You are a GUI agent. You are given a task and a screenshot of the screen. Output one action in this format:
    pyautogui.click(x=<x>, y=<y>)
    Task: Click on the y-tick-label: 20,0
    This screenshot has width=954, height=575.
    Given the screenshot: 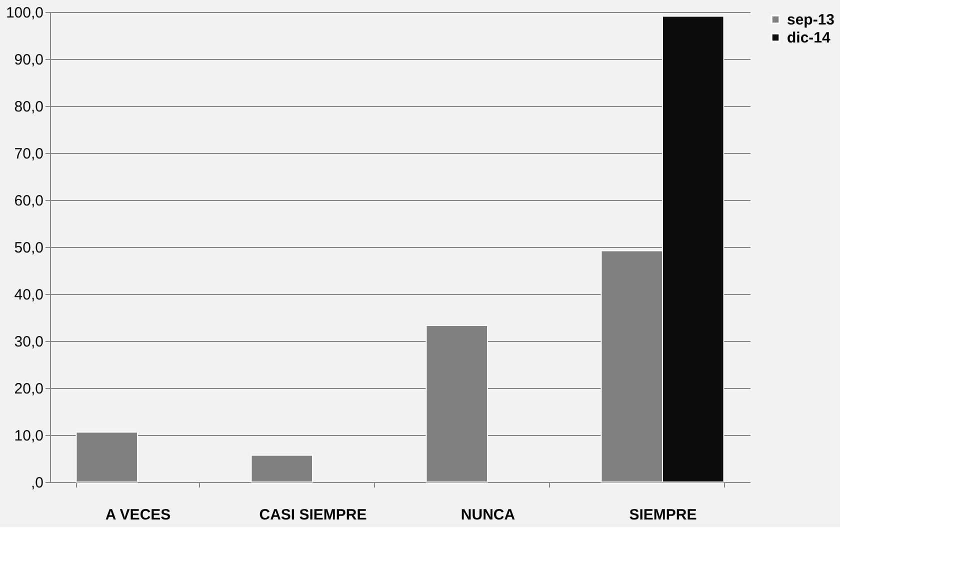 What is the action you would take?
    pyautogui.click(x=29, y=389)
    